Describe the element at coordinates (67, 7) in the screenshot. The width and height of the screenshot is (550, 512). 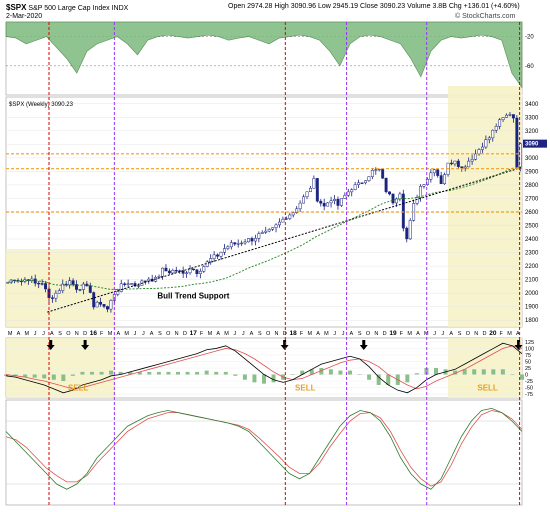
I see `chart-title: $SPX S&P 500 Large Cap Index INDX` at that location.